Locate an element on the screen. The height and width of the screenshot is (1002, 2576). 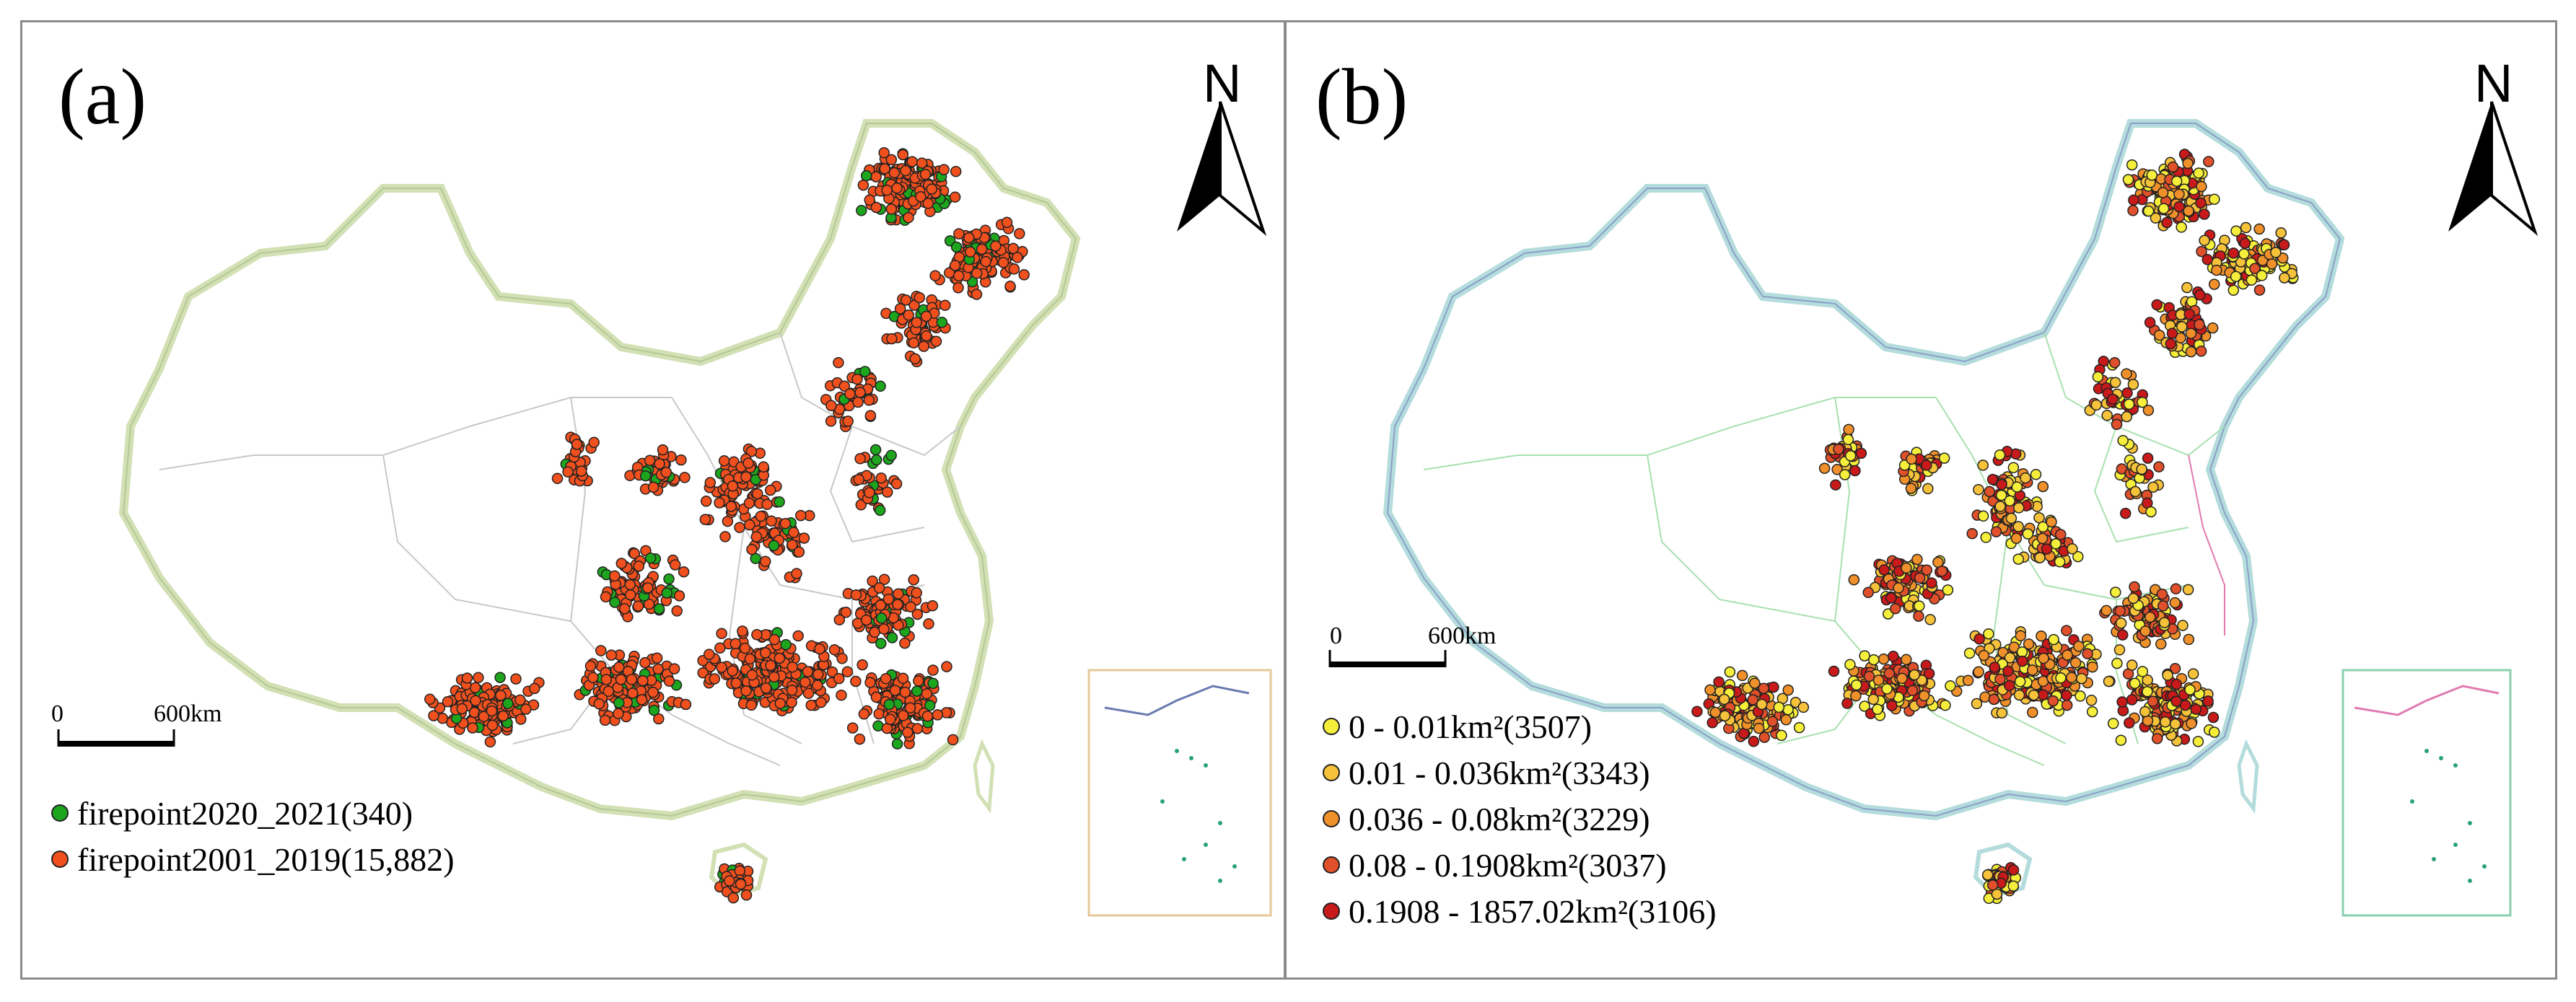
legend-label-class-1: 0 - 0.01km²(3507) is located at coordinates (1471, 727).